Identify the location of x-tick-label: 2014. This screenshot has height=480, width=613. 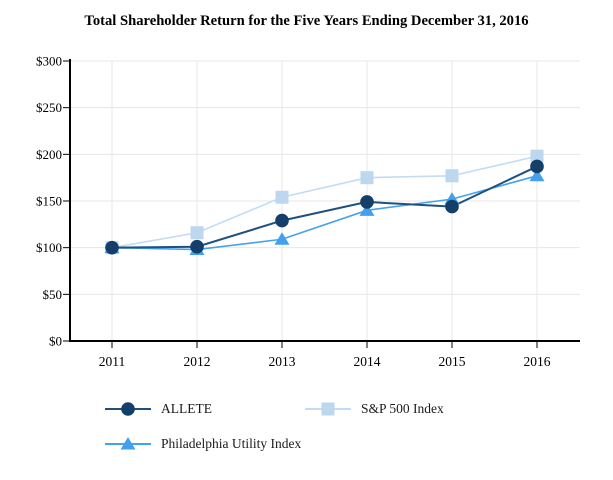
(367, 361).